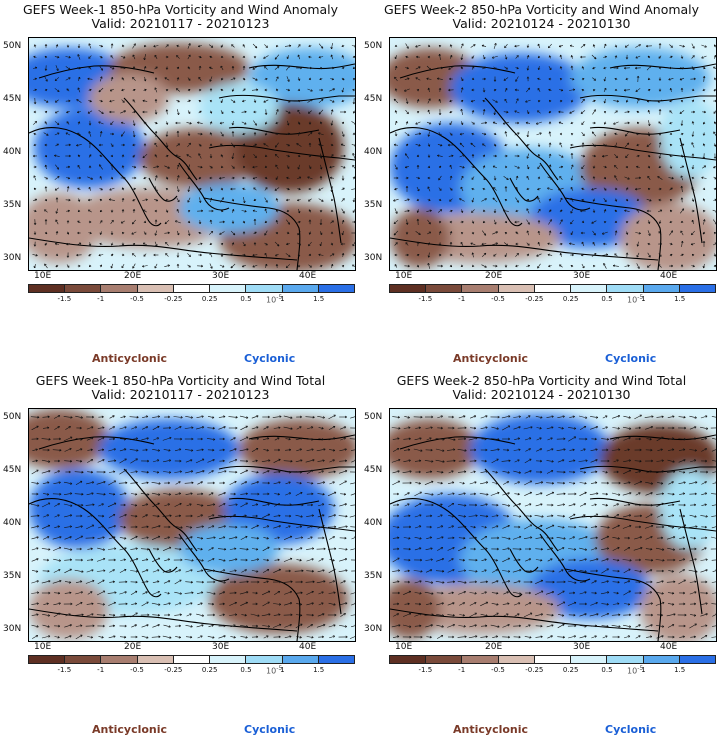  What do you see at coordinates (420, 238) in the screenshot?
I see `vorticity-region` at bounding box center [420, 238].